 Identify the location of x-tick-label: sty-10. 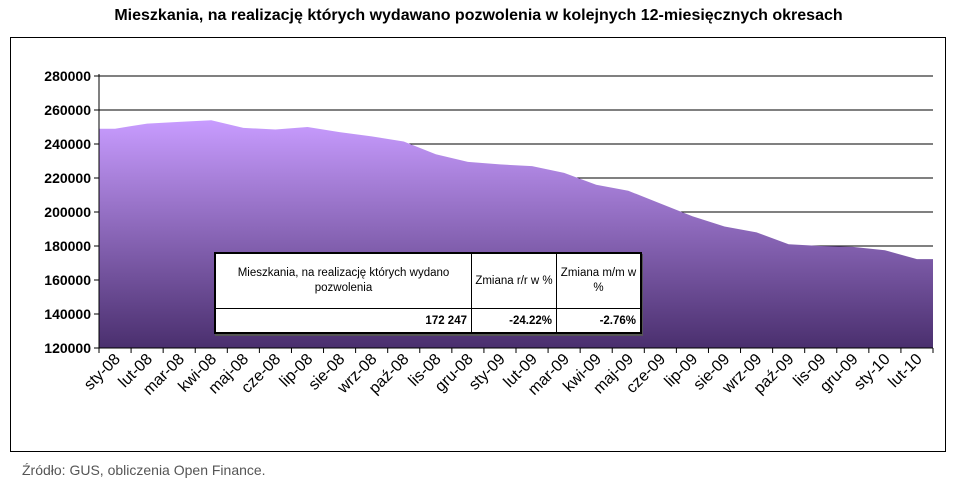
(872, 372).